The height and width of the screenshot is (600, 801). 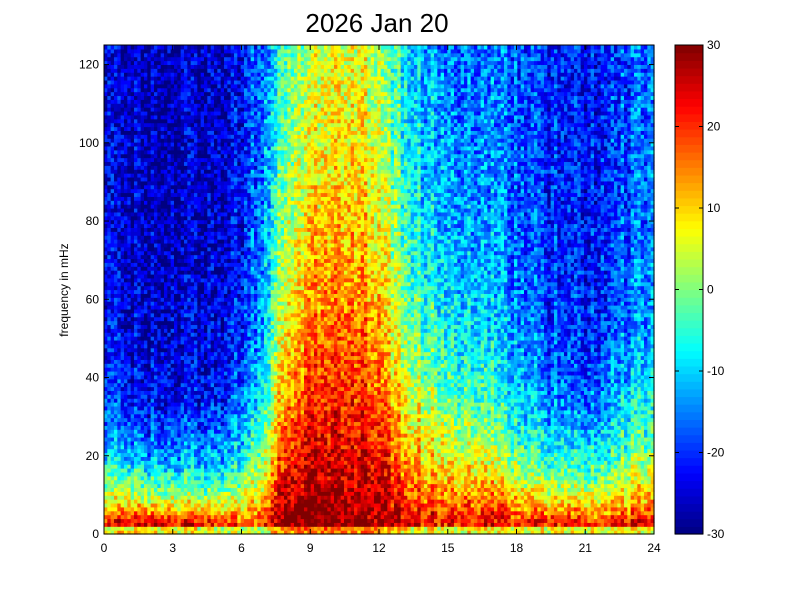 What do you see at coordinates (376, 23) in the screenshot?
I see `chart-title: 2026 Jan 20` at bounding box center [376, 23].